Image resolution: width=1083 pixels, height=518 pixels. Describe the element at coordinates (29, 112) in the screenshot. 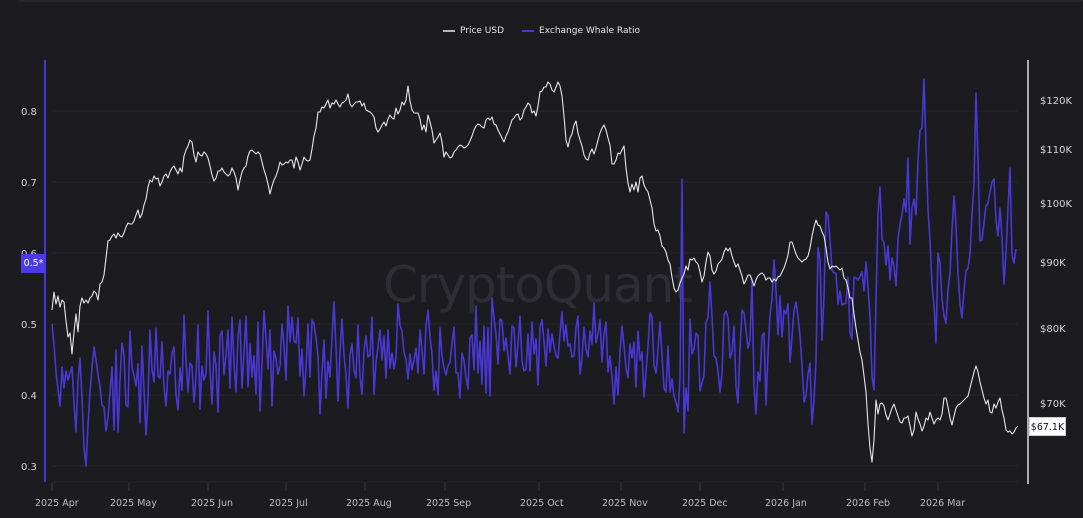

I see `left-tick-0.8: 0.8` at that location.